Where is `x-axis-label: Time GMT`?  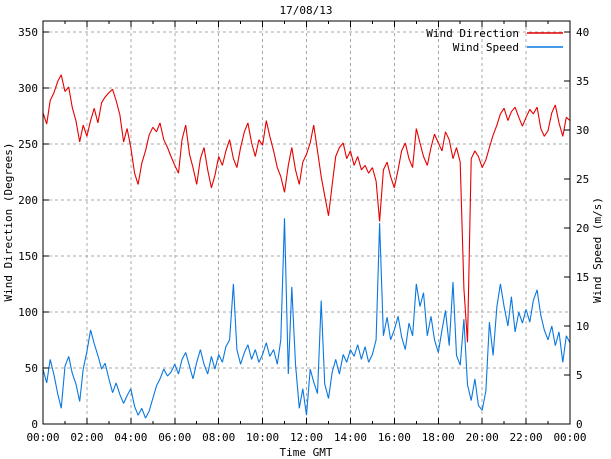
x-axis-label: Time GMT is located at coordinates (306, 452).